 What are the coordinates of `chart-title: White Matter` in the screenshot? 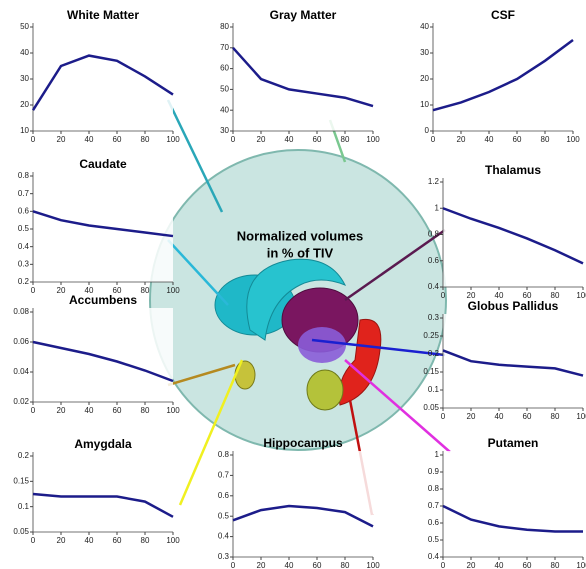 It's located at (103, 15).